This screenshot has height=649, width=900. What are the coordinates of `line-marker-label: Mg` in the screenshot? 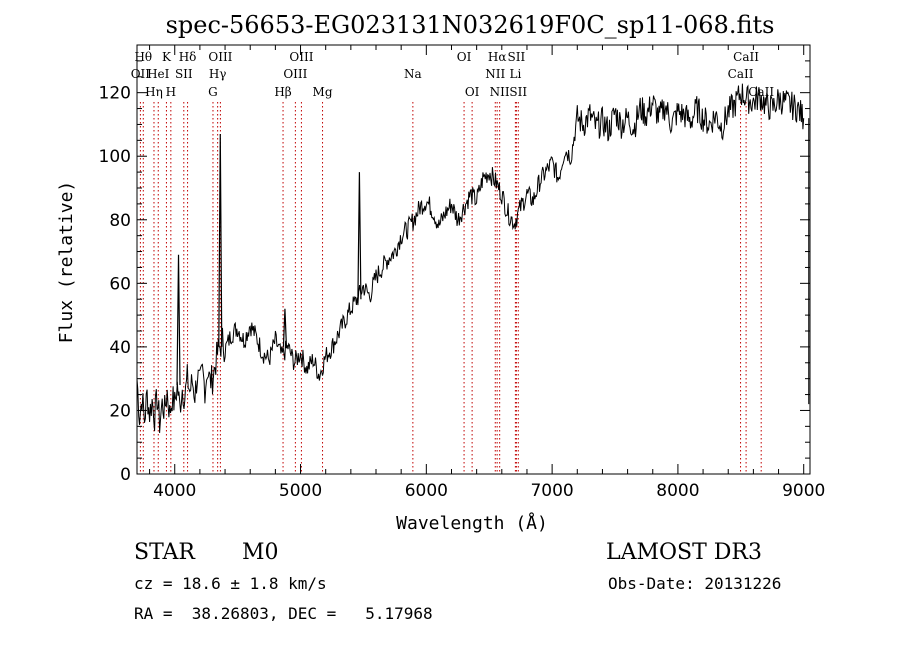 It's located at (323, 92).